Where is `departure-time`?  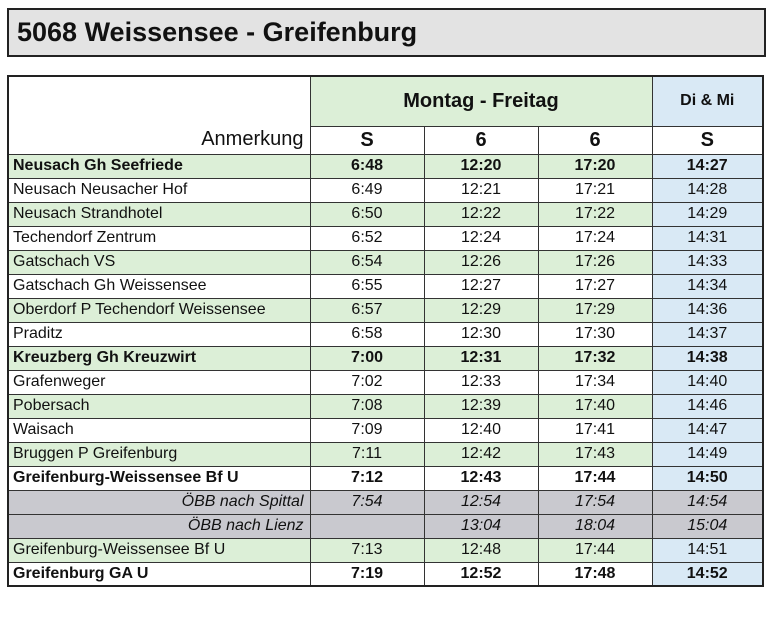 departure-time is located at coordinates (367, 526).